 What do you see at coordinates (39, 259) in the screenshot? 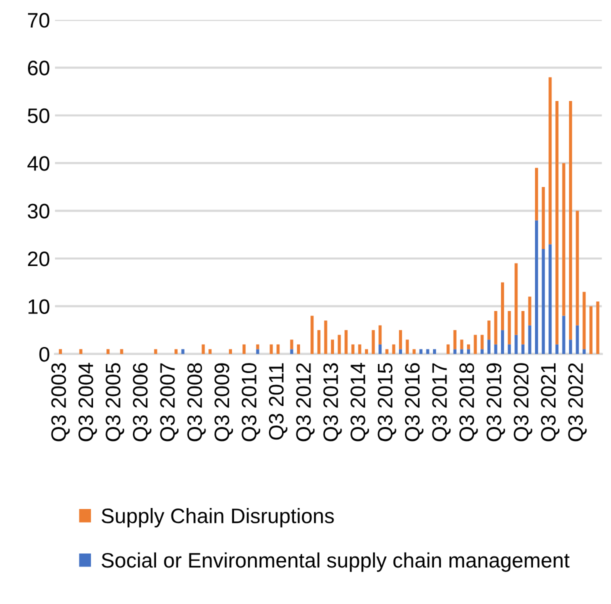
I see `y-tick-label: 20` at bounding box center [39, 259].